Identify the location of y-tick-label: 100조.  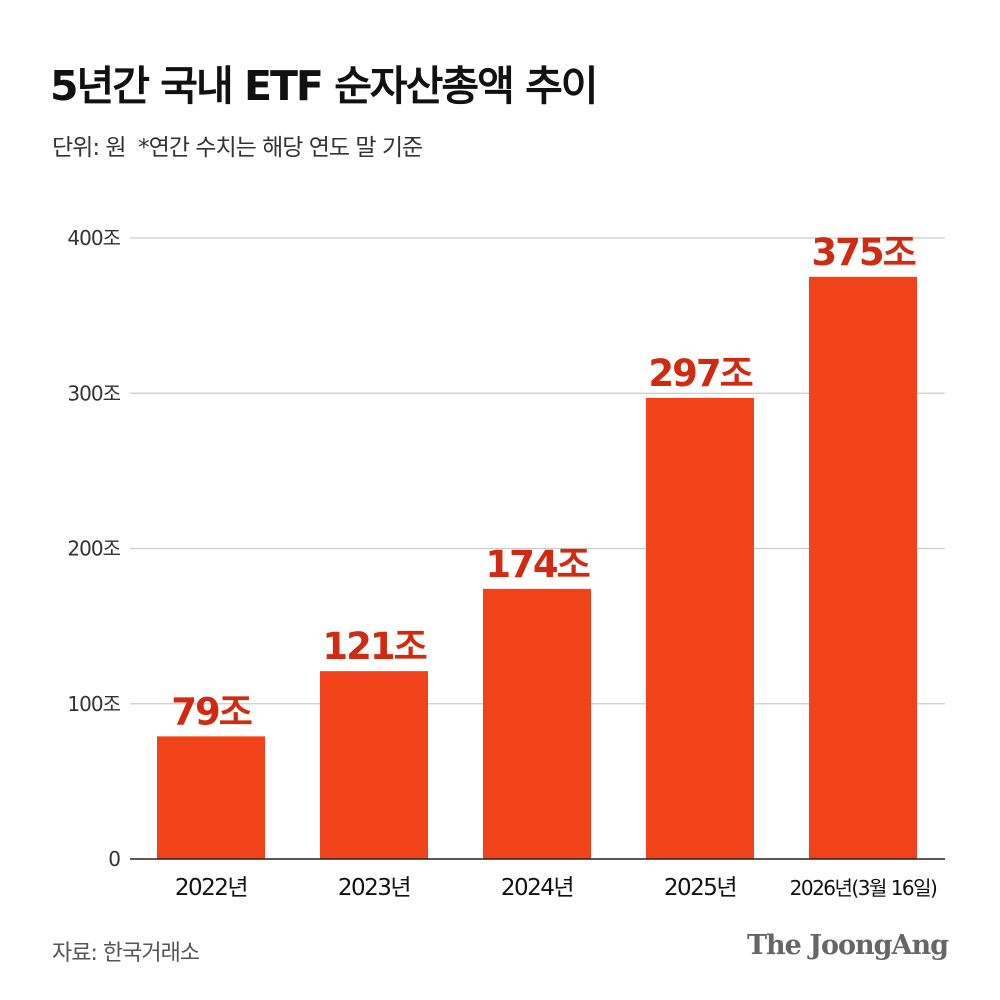
(93, 704).